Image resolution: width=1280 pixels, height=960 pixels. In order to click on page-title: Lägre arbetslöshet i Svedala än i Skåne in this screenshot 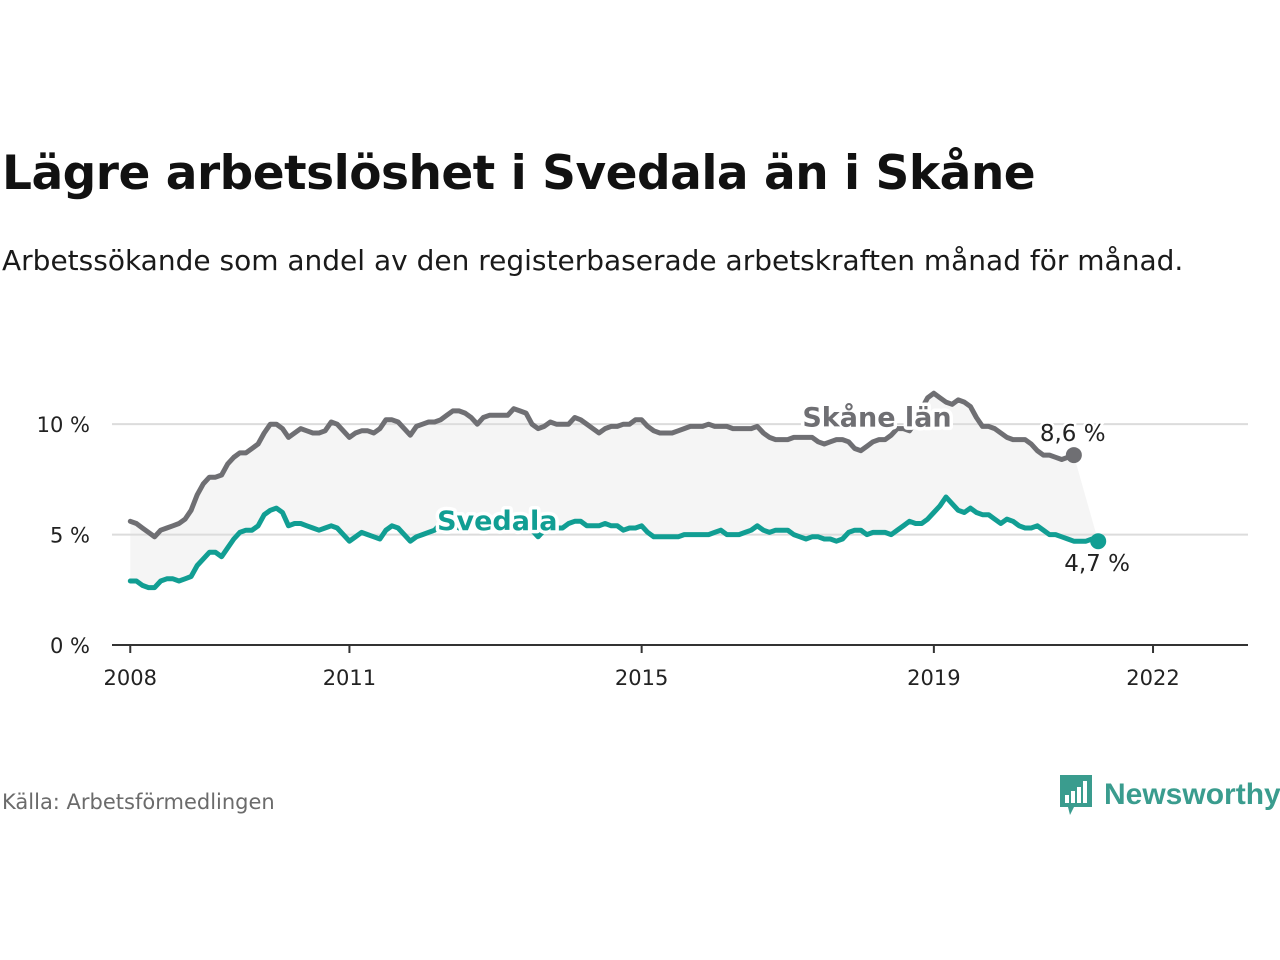, I will do `click(519, 173)`.